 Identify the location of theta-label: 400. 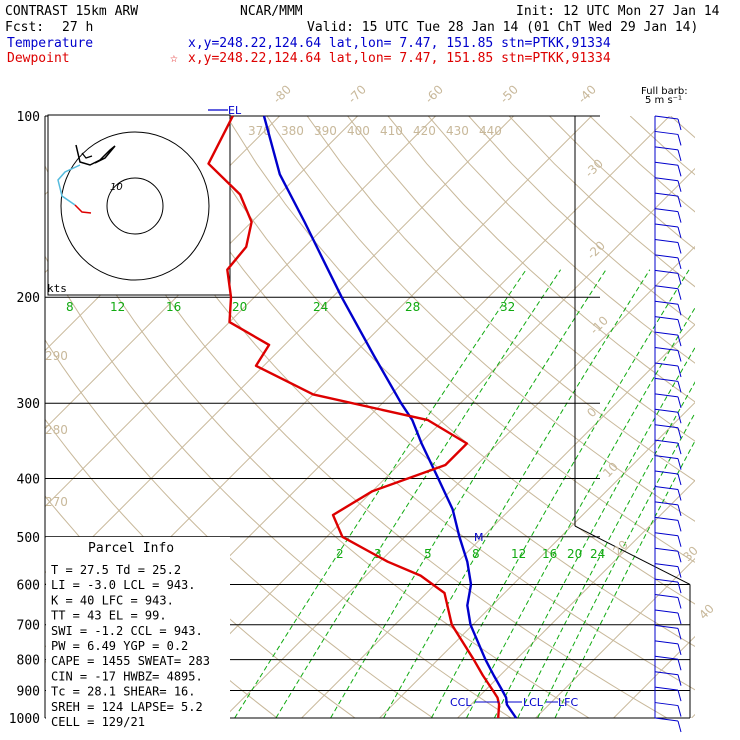
(358, 131).